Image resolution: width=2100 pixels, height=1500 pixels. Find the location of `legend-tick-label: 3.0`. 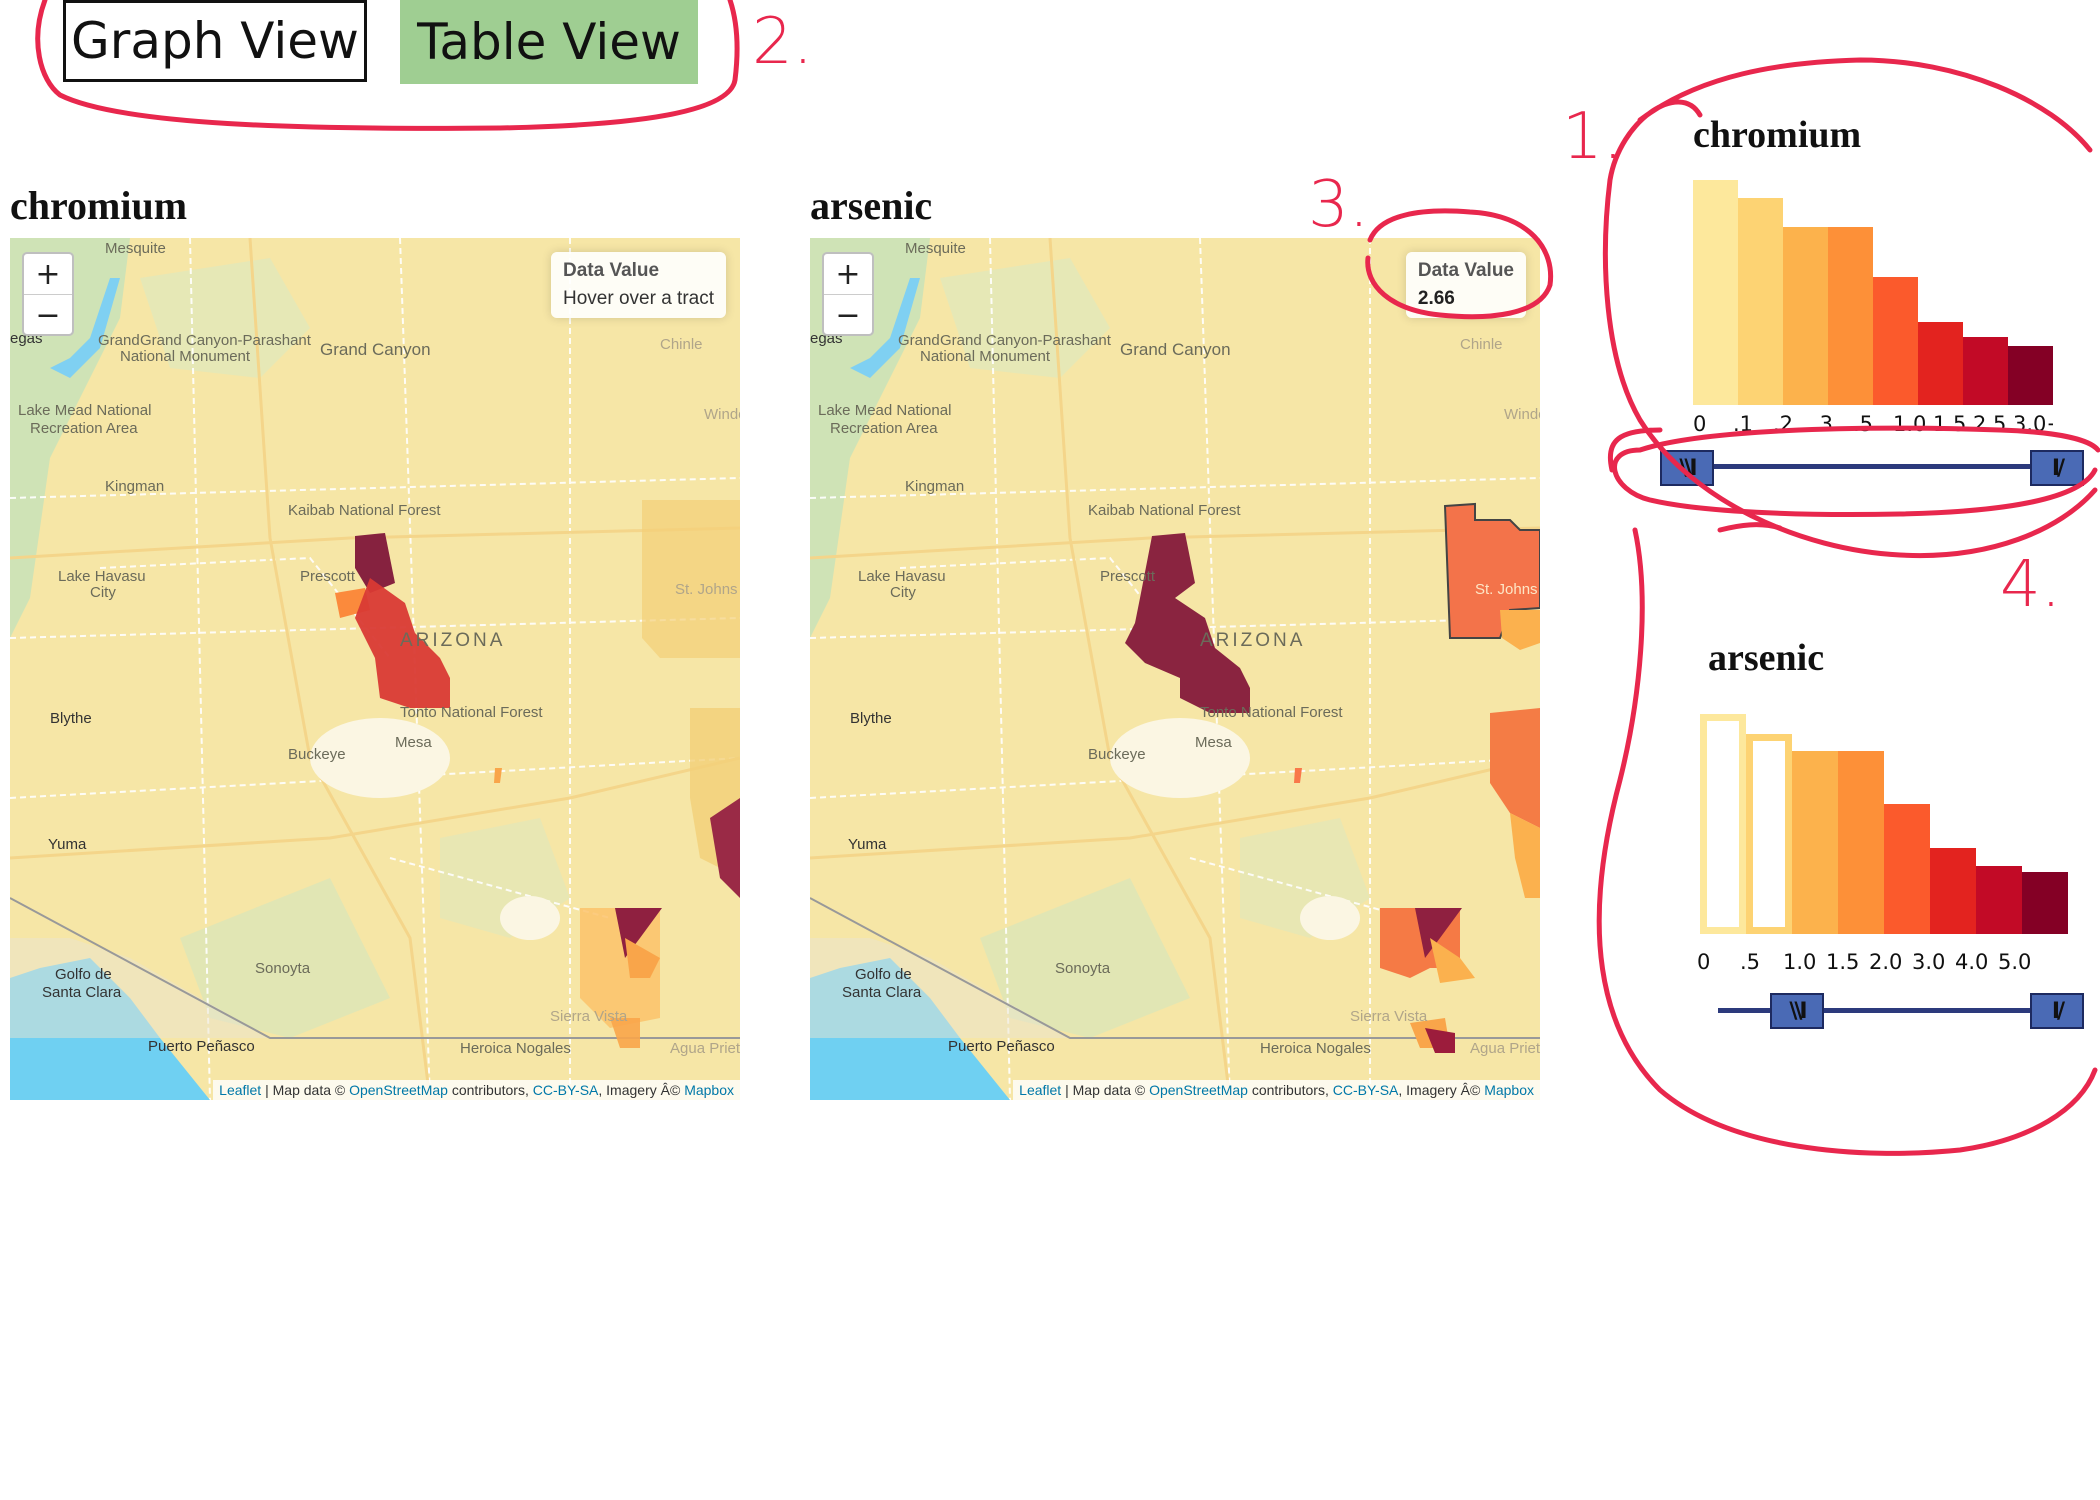

legend-tick-label: 3.0 is located at coordinates (1929, 962).